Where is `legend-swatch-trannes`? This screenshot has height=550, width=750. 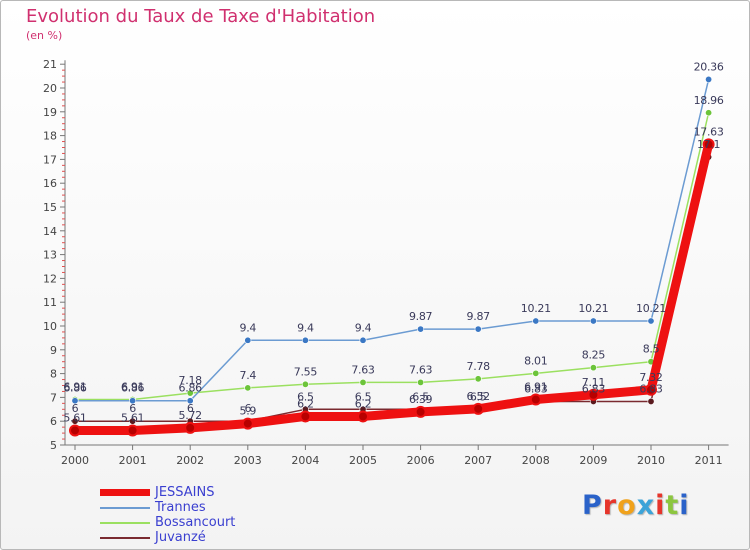
legend-swatch-trannes is located at coordinates (125, 507).